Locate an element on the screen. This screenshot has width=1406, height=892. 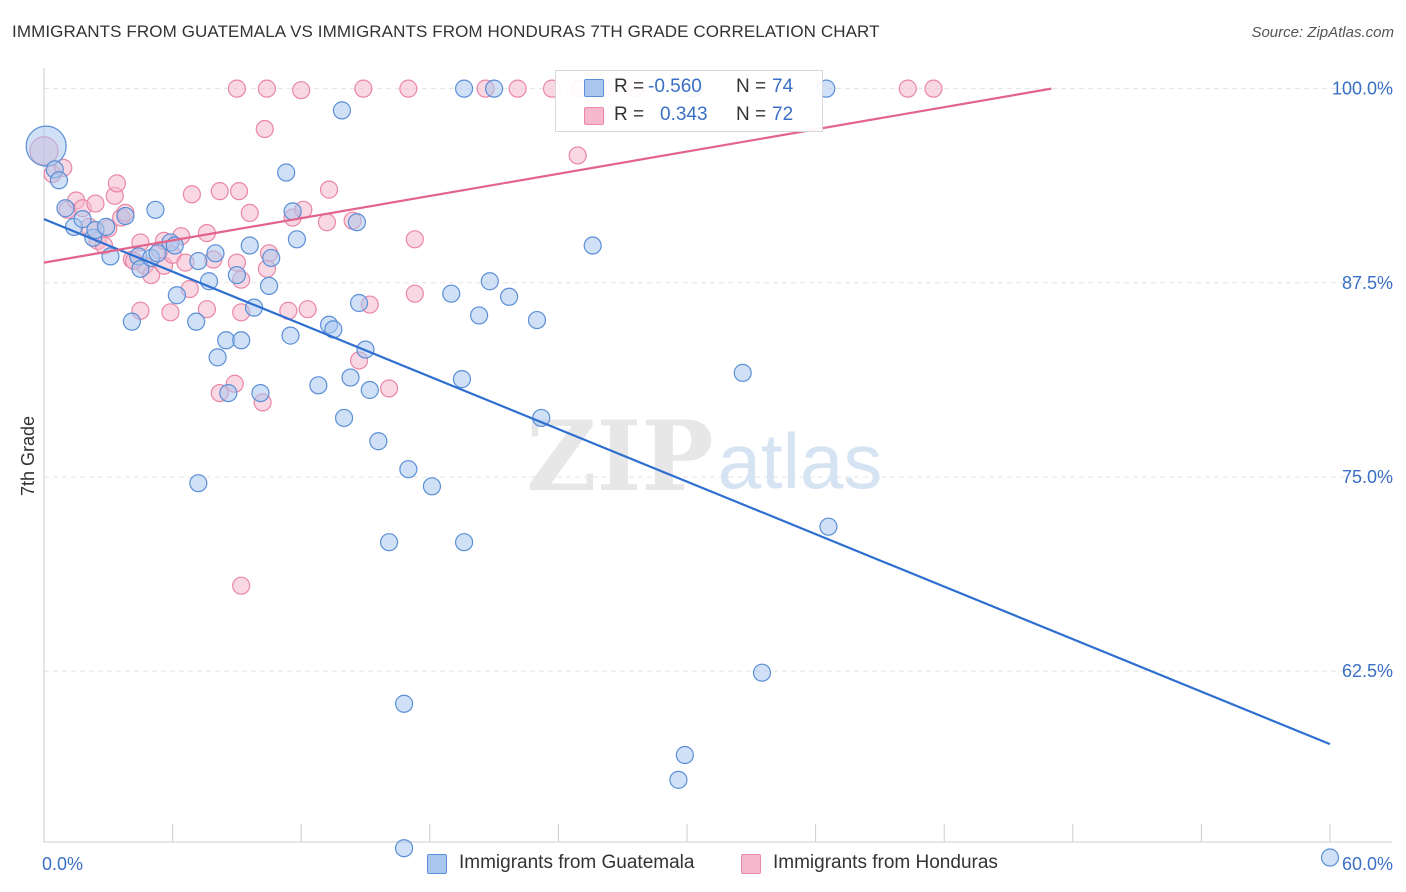
legend-swatch-guatemala is located at coordinates (594, 88).